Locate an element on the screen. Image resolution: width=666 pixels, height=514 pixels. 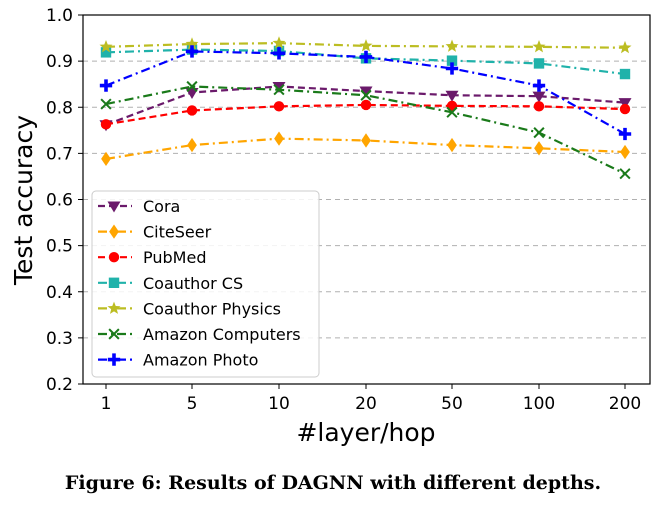
x-tick-label: 20 is located at coordinates (366, 404).